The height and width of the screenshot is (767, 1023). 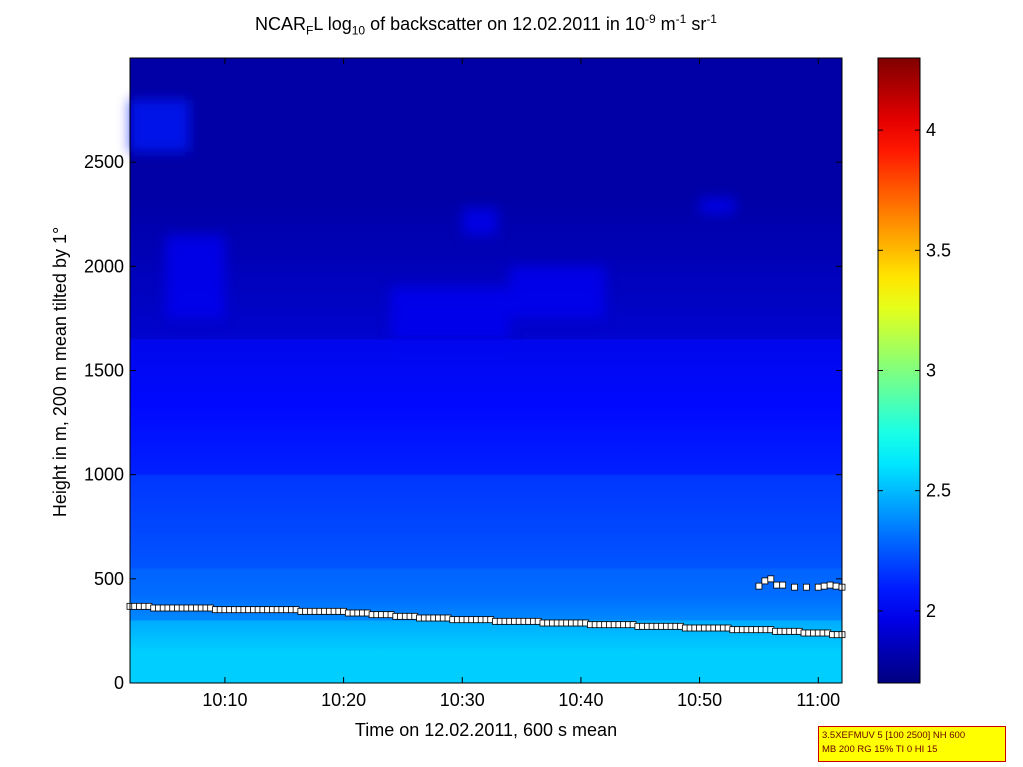 I want to click on y-tick-label: 1000, so click(x=104, y=475).